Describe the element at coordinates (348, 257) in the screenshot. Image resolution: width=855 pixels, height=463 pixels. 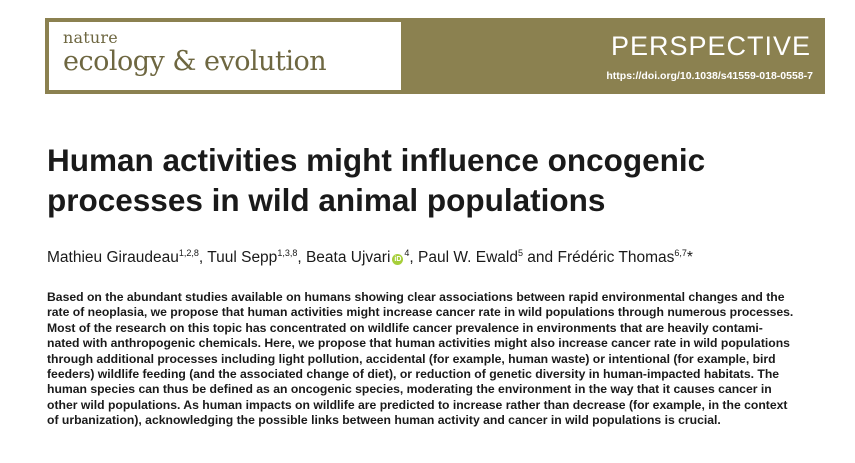
I see `author-name: Beata Ujvari` at that location.